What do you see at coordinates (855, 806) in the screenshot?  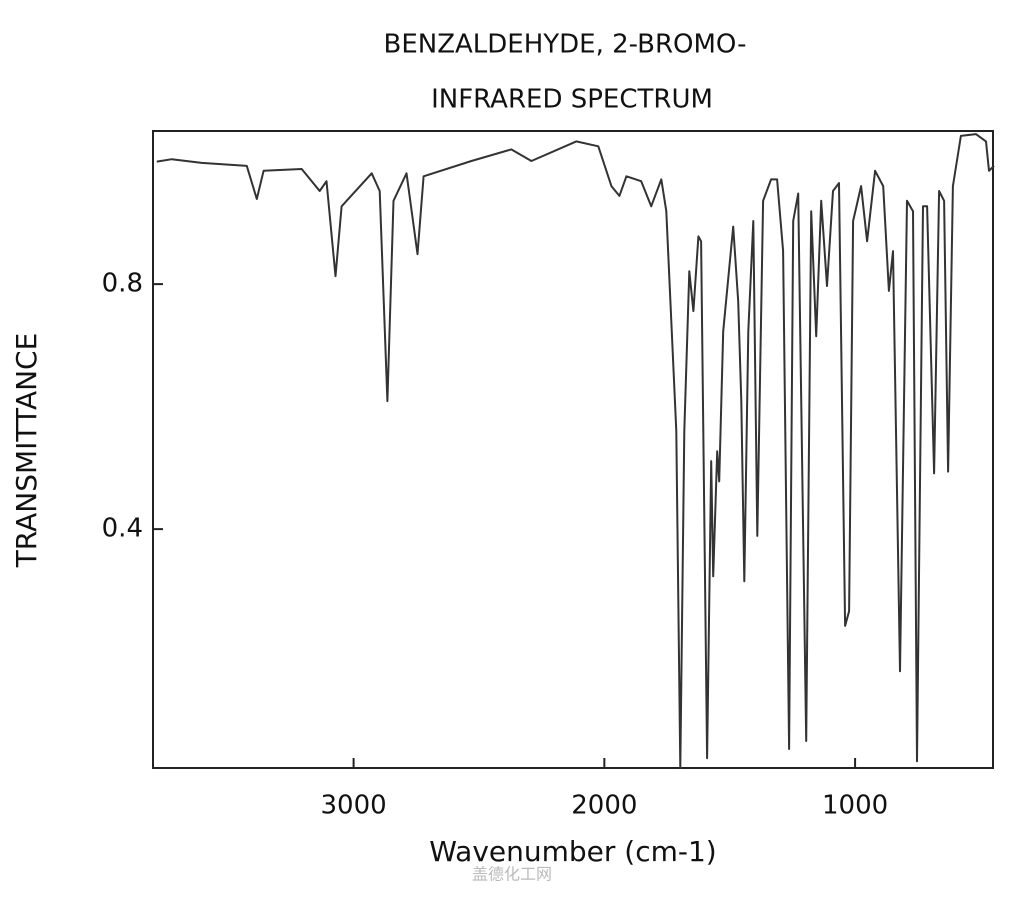 I see `x-tick-label: 1000` at bounding box center [855, 806].